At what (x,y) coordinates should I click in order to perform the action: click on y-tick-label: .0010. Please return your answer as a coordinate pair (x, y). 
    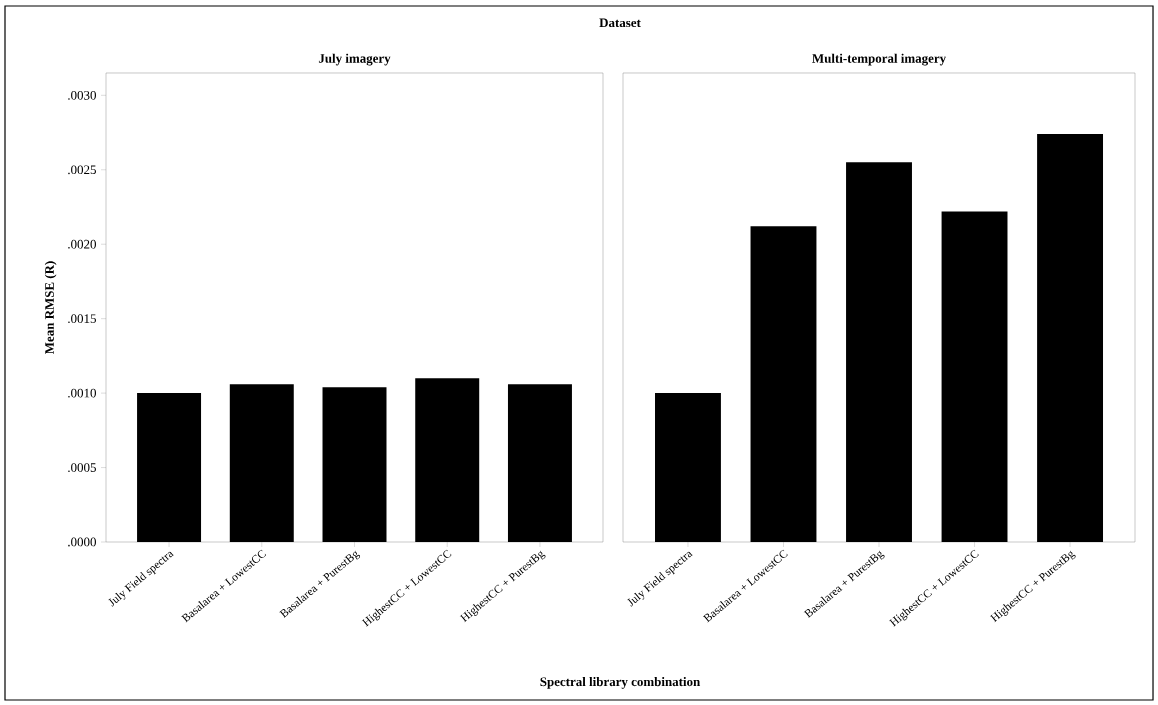
    Looking at the image, I should click on (82, 393).